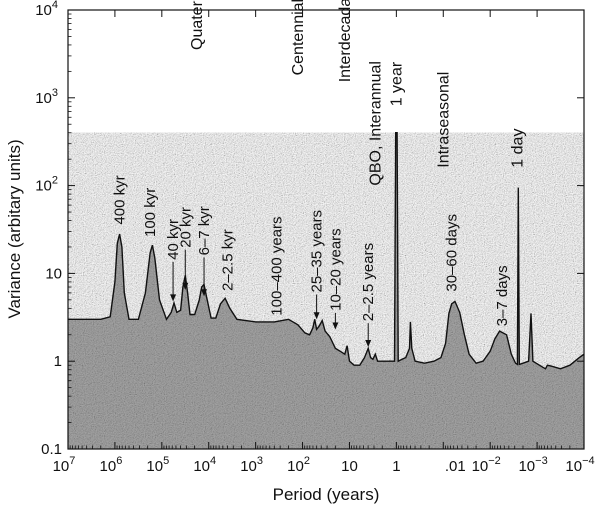  What do you see at coordinates (517, 148) in the screenshot?
I see `band-label: 1 day` at bounding box center [517, 148].